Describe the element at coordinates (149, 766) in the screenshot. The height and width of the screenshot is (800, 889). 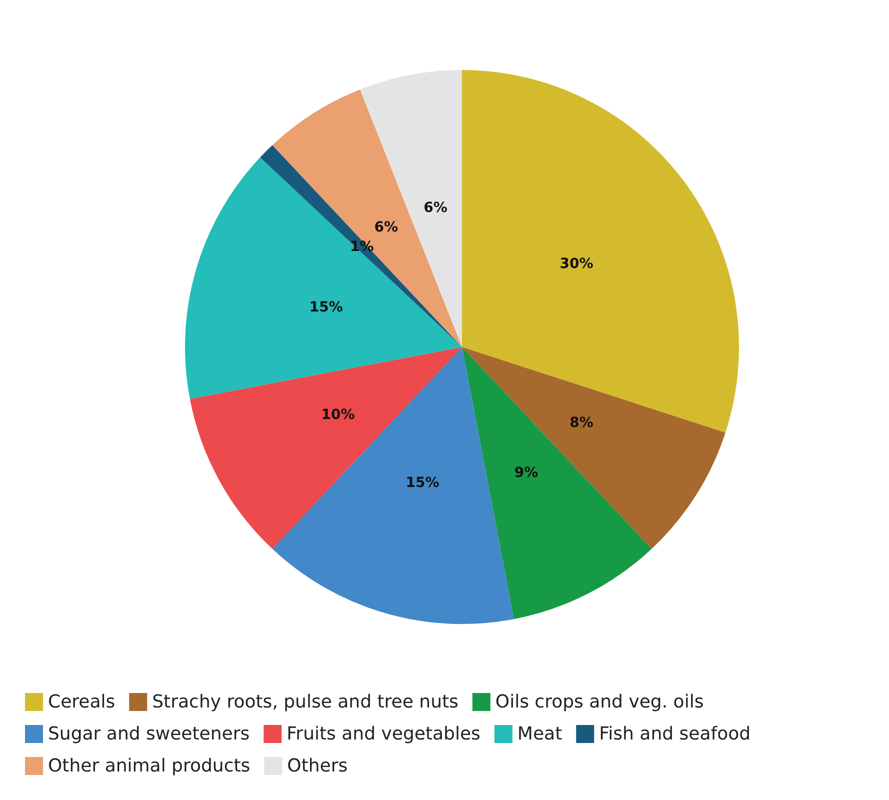
I see `legend-label: Other animal products` at that location.